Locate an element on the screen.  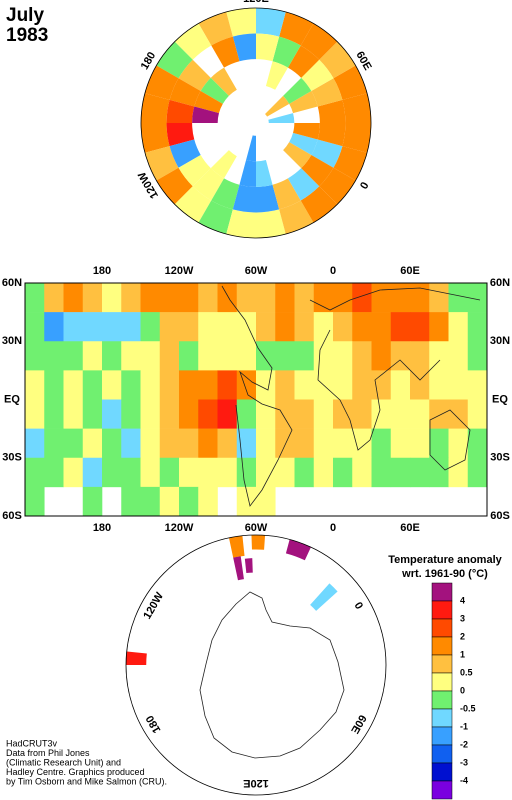
map-border is located at coordinates (256, 123).